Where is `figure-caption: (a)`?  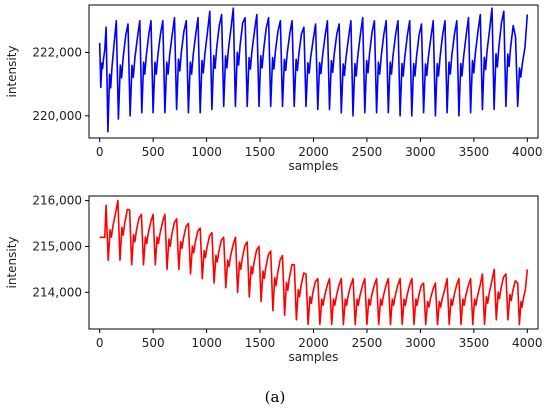 figure-caption: (a) is located at coordinates (275, 397).